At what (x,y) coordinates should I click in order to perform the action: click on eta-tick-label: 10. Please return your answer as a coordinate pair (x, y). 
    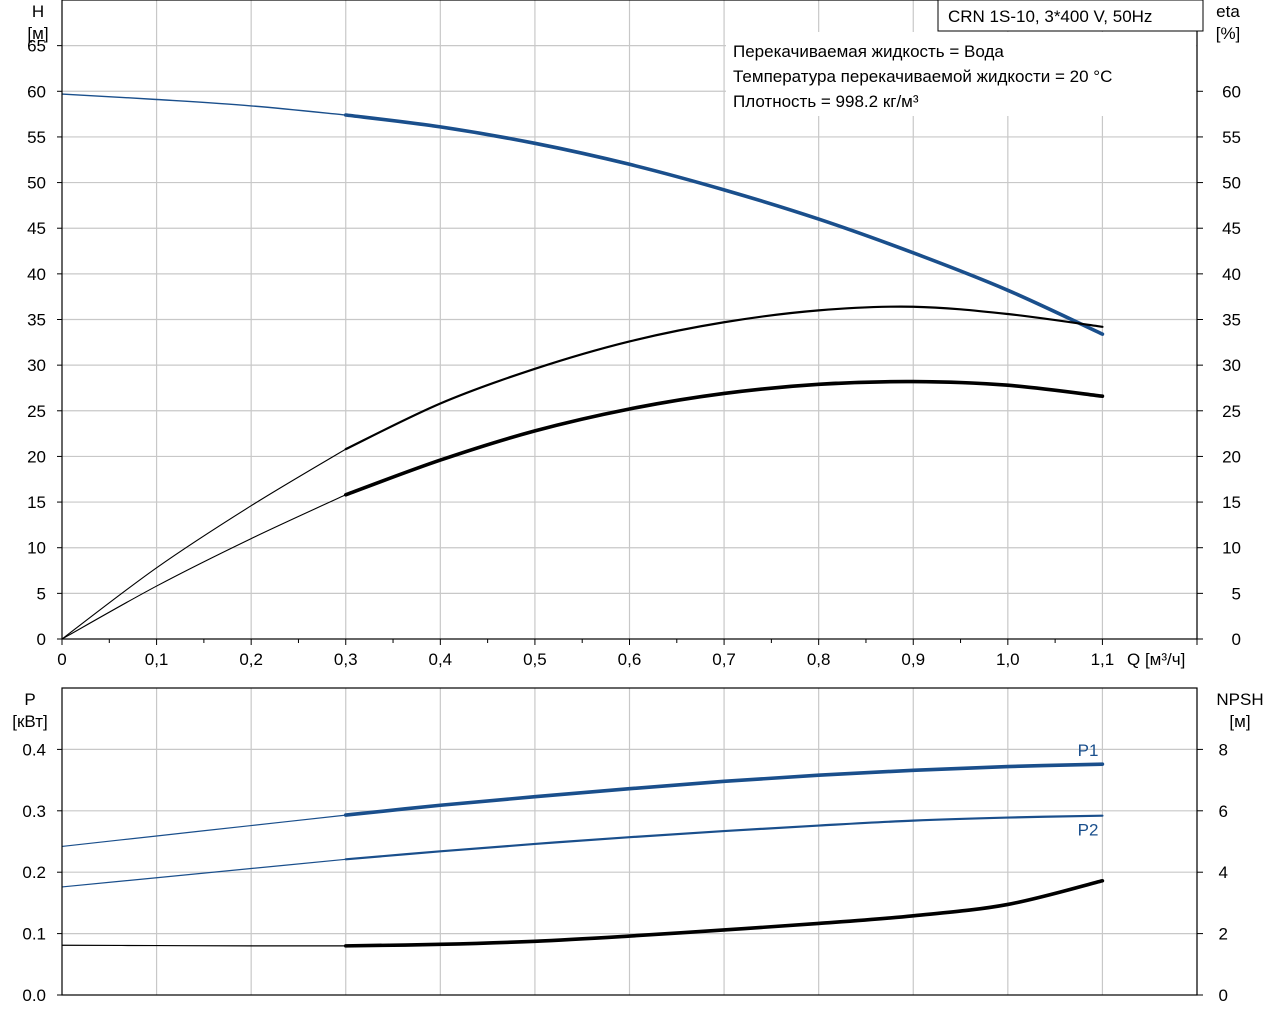
    Looking at the image, I should click on (1231, 548).